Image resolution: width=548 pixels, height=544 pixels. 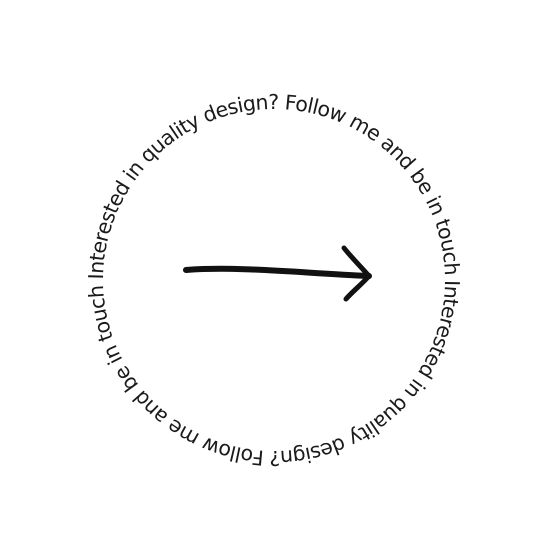 I want to click on right-arrow-icon, so click(x=277, y=273).